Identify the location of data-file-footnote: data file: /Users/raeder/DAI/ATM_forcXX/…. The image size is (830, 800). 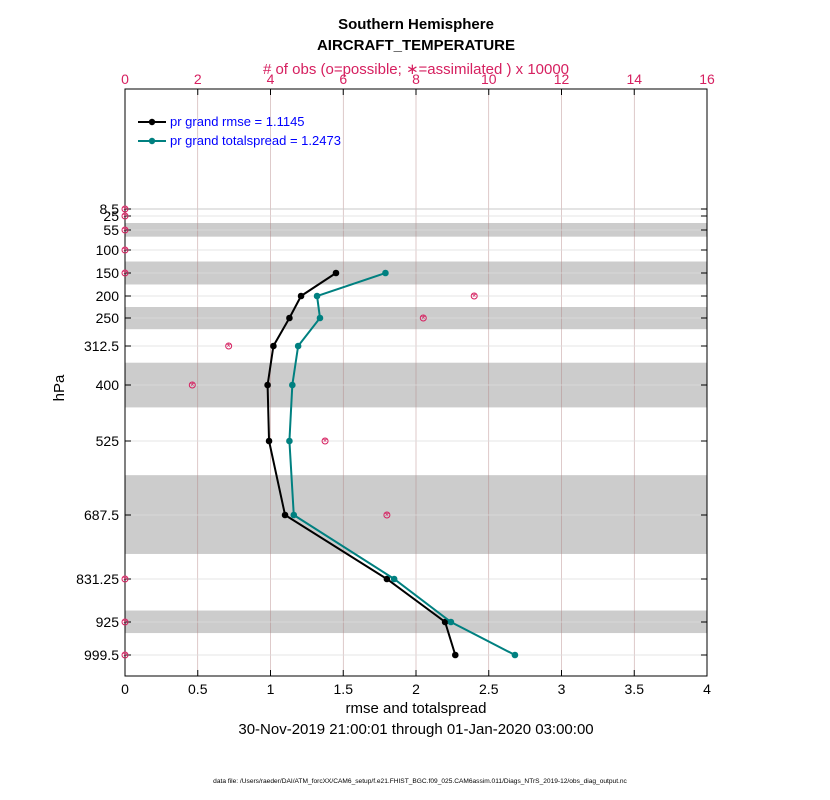
(420, 781).